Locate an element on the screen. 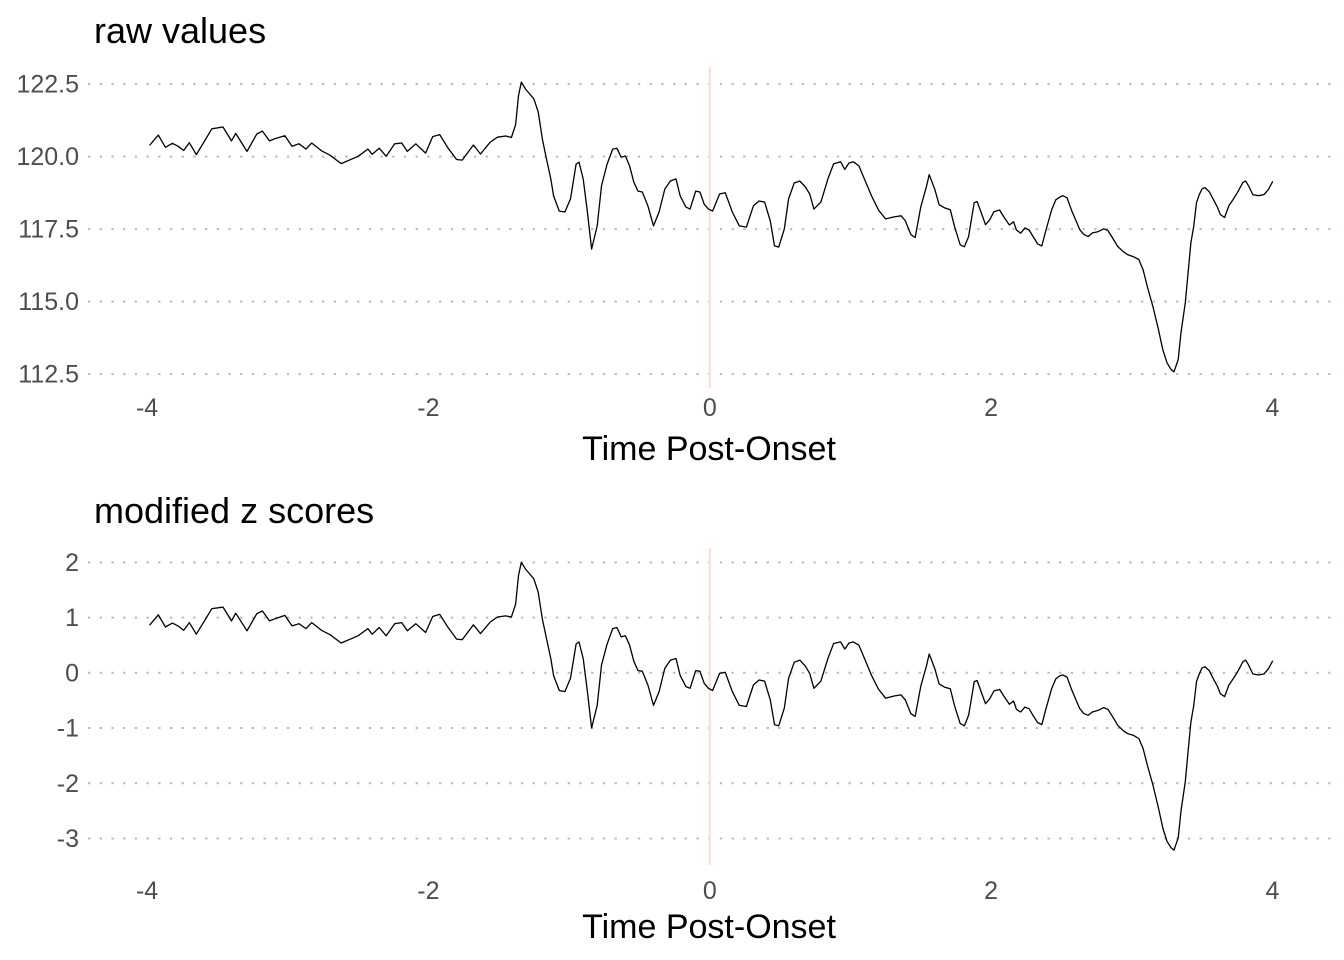 The image size is (1344, 960). y-tick-label: 2 is located at coordinates (72, 563).